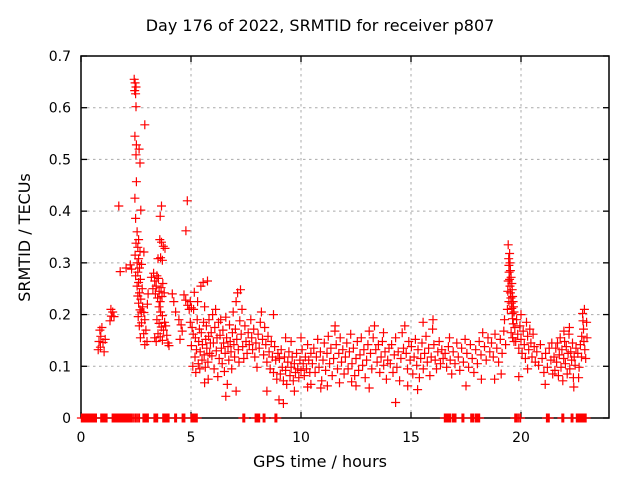 The width and height of the screenshot is (640, 480). Describe the element at coordinates (60, 316) in the screenshot. I see `y-tick-label: 0.2` at that location.